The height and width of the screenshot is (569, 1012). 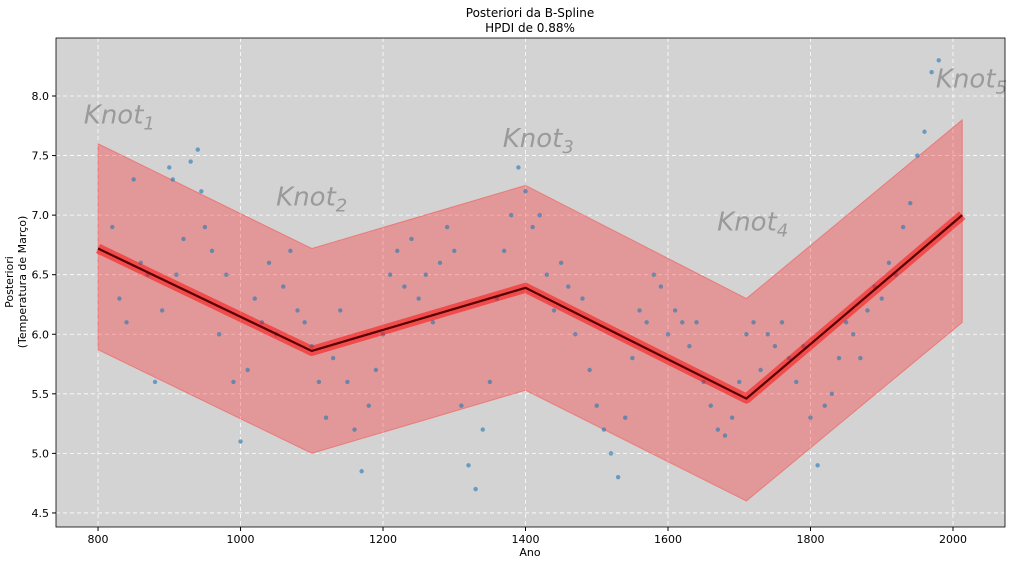 What do you see at coordinates (526, 539) in the screenshot?
I see `x-tick-label: 1400` at bounding box center [526, 539].